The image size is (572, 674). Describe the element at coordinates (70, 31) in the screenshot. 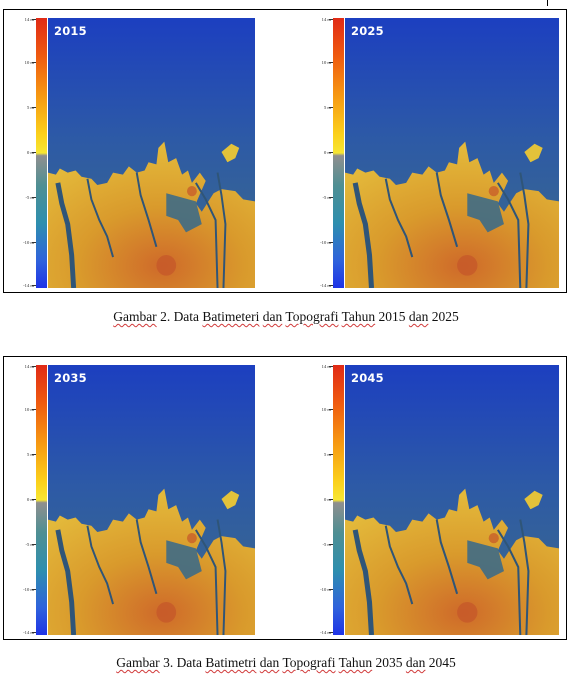

I see `year-label: 2015` at that location.